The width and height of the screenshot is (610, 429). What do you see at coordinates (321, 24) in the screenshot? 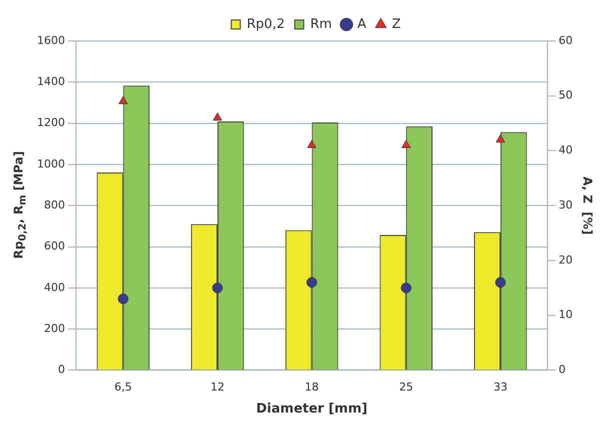
I see `legend-label: Rm` at bounding box center [321, 24].